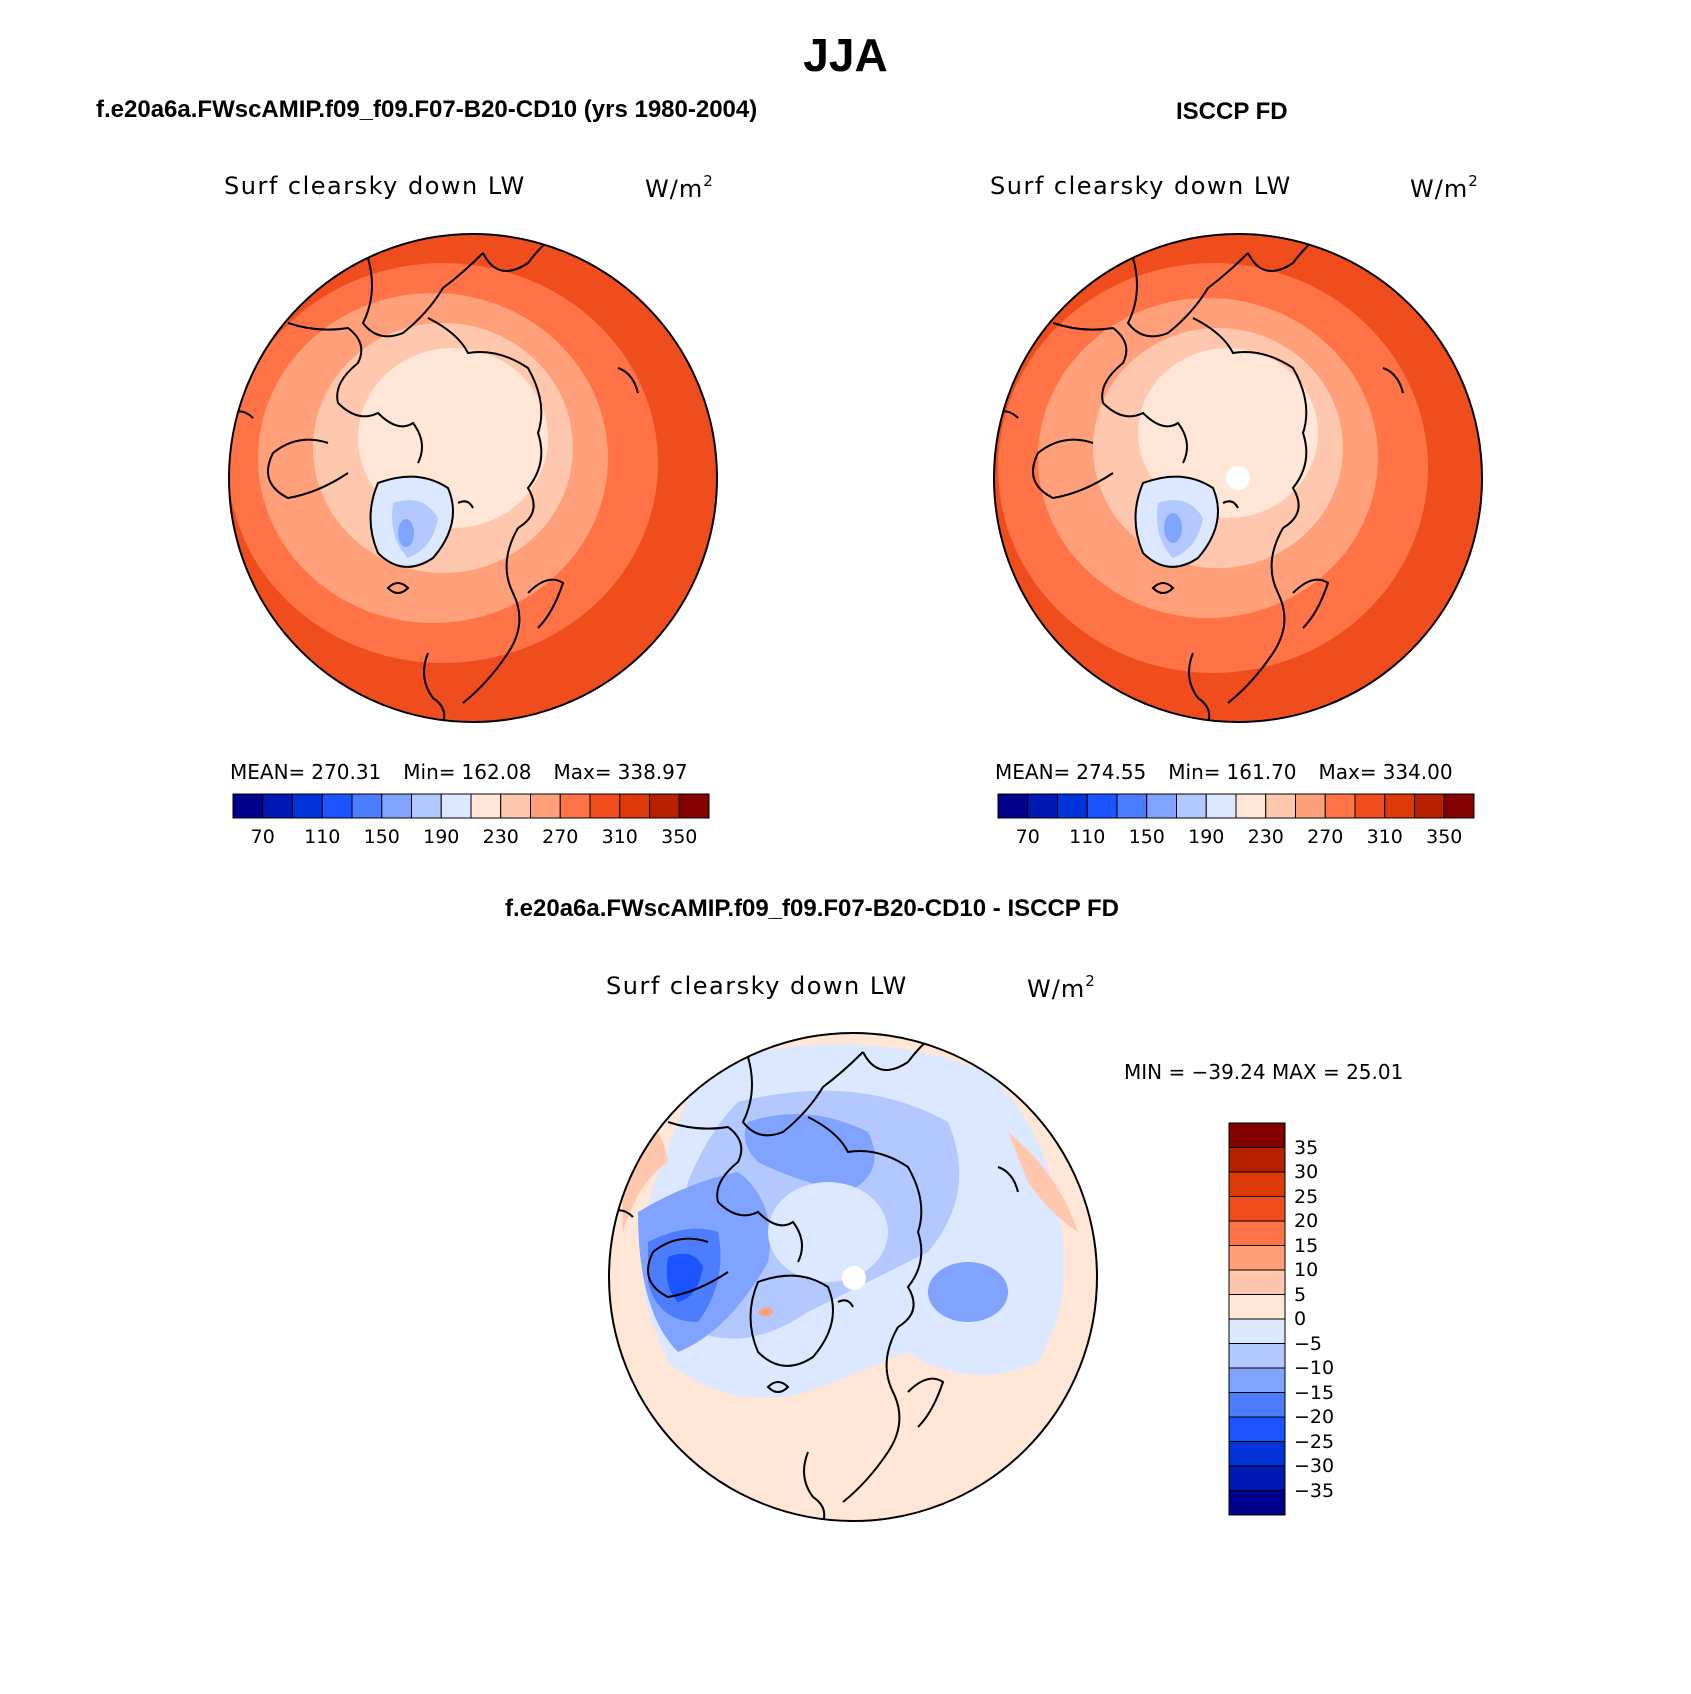  I want to click on model-colorbar, so click(471, 806).